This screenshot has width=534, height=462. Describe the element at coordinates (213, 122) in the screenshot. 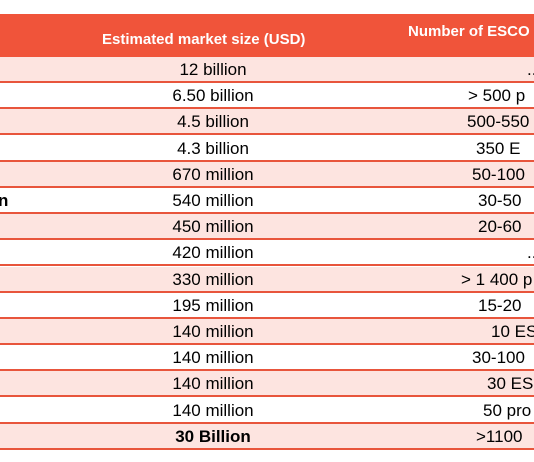

I see `table-cell: 4.5 billion` at that location.